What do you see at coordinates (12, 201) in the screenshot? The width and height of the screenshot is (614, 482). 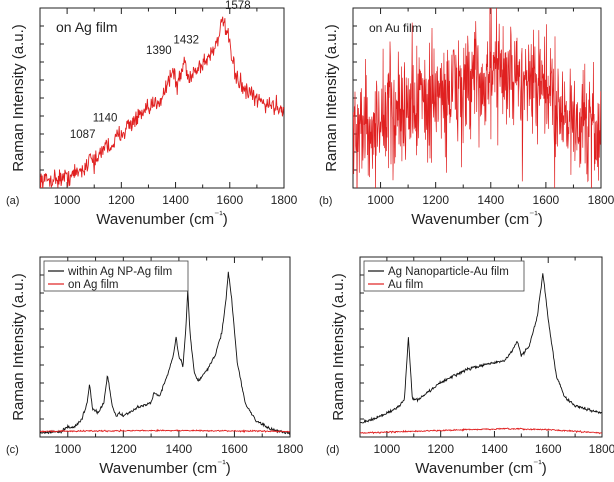 I see `panel-tag: (a)` at bounding box center [12, 201].